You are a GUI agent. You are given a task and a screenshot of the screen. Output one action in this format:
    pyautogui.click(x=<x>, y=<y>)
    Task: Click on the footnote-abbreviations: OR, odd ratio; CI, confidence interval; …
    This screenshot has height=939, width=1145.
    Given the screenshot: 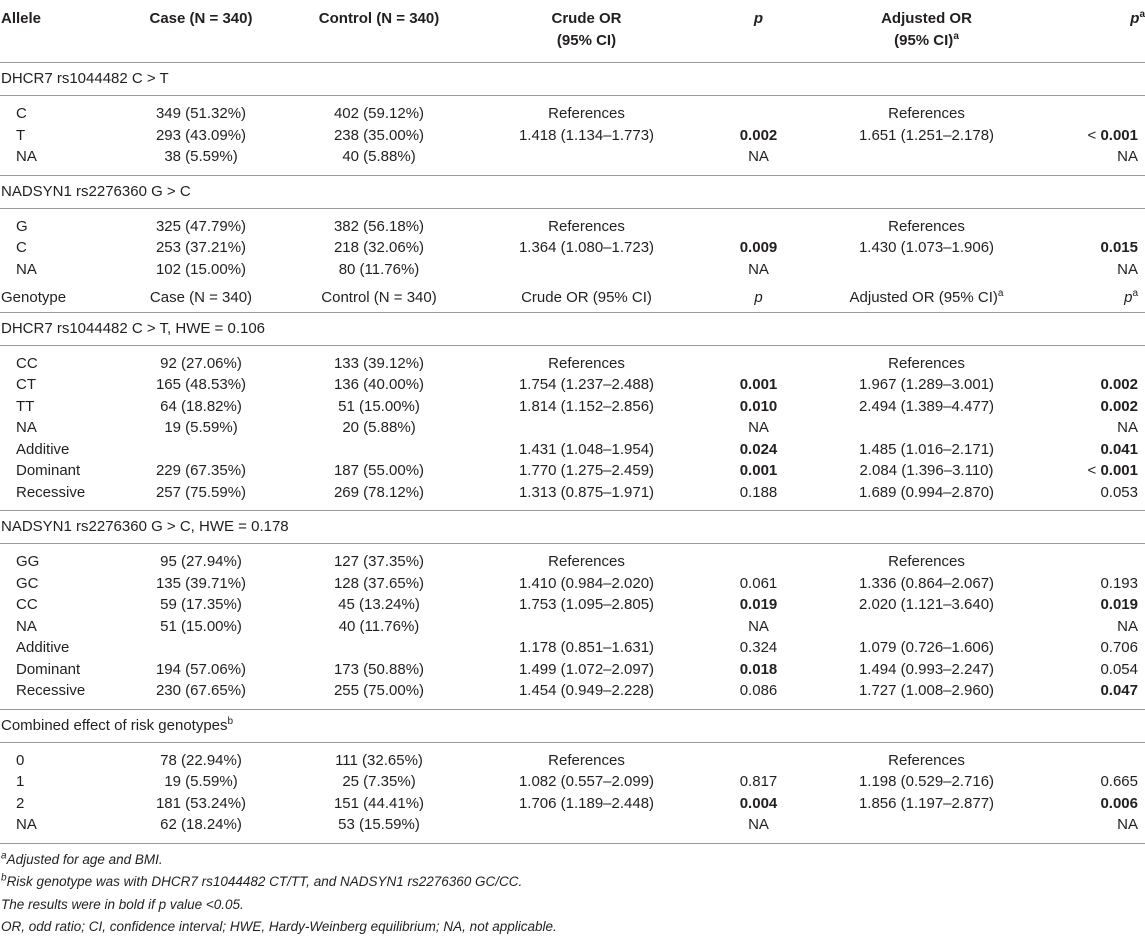 What is the action you would take?
    pyautogui.click(x=279, y=926)
    